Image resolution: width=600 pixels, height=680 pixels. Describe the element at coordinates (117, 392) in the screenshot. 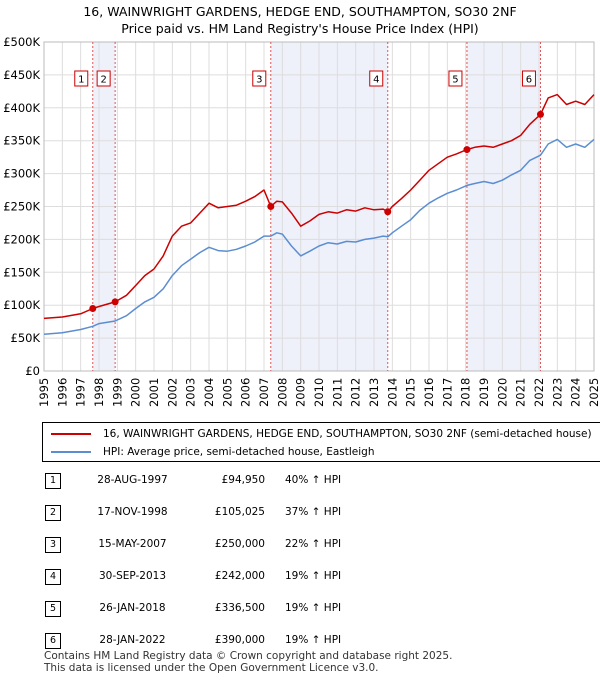

I see `x-tick-label: 1999` at that location.